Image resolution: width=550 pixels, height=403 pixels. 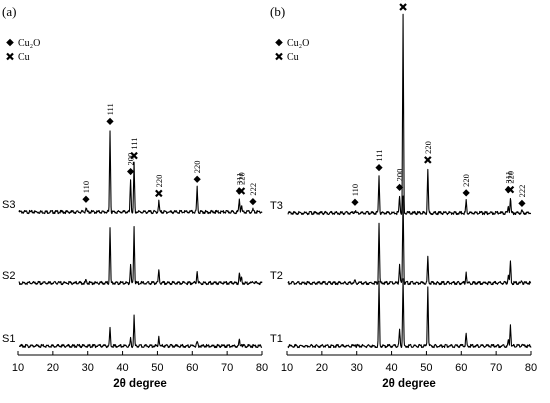 I want to click on series-trace-t2, so click(x=409, y=240).